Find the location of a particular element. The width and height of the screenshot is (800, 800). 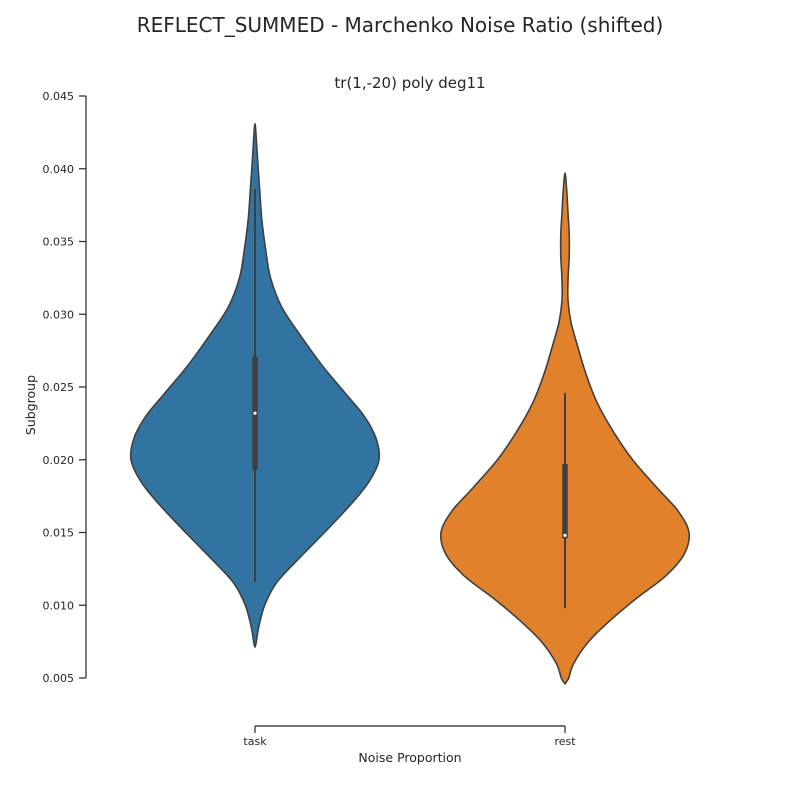

y-tick-label: 0.030 is located at coordinates (59, 314).